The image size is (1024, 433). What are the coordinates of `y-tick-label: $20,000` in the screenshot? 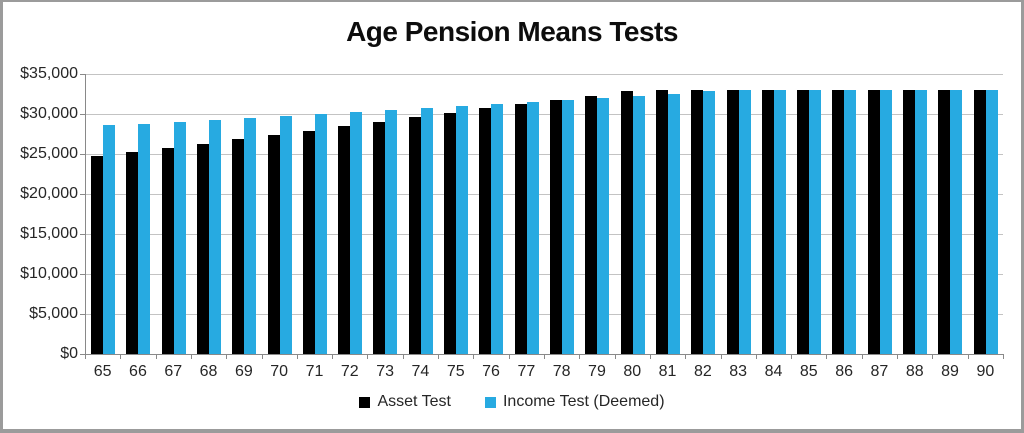 It's located at (49, 193).